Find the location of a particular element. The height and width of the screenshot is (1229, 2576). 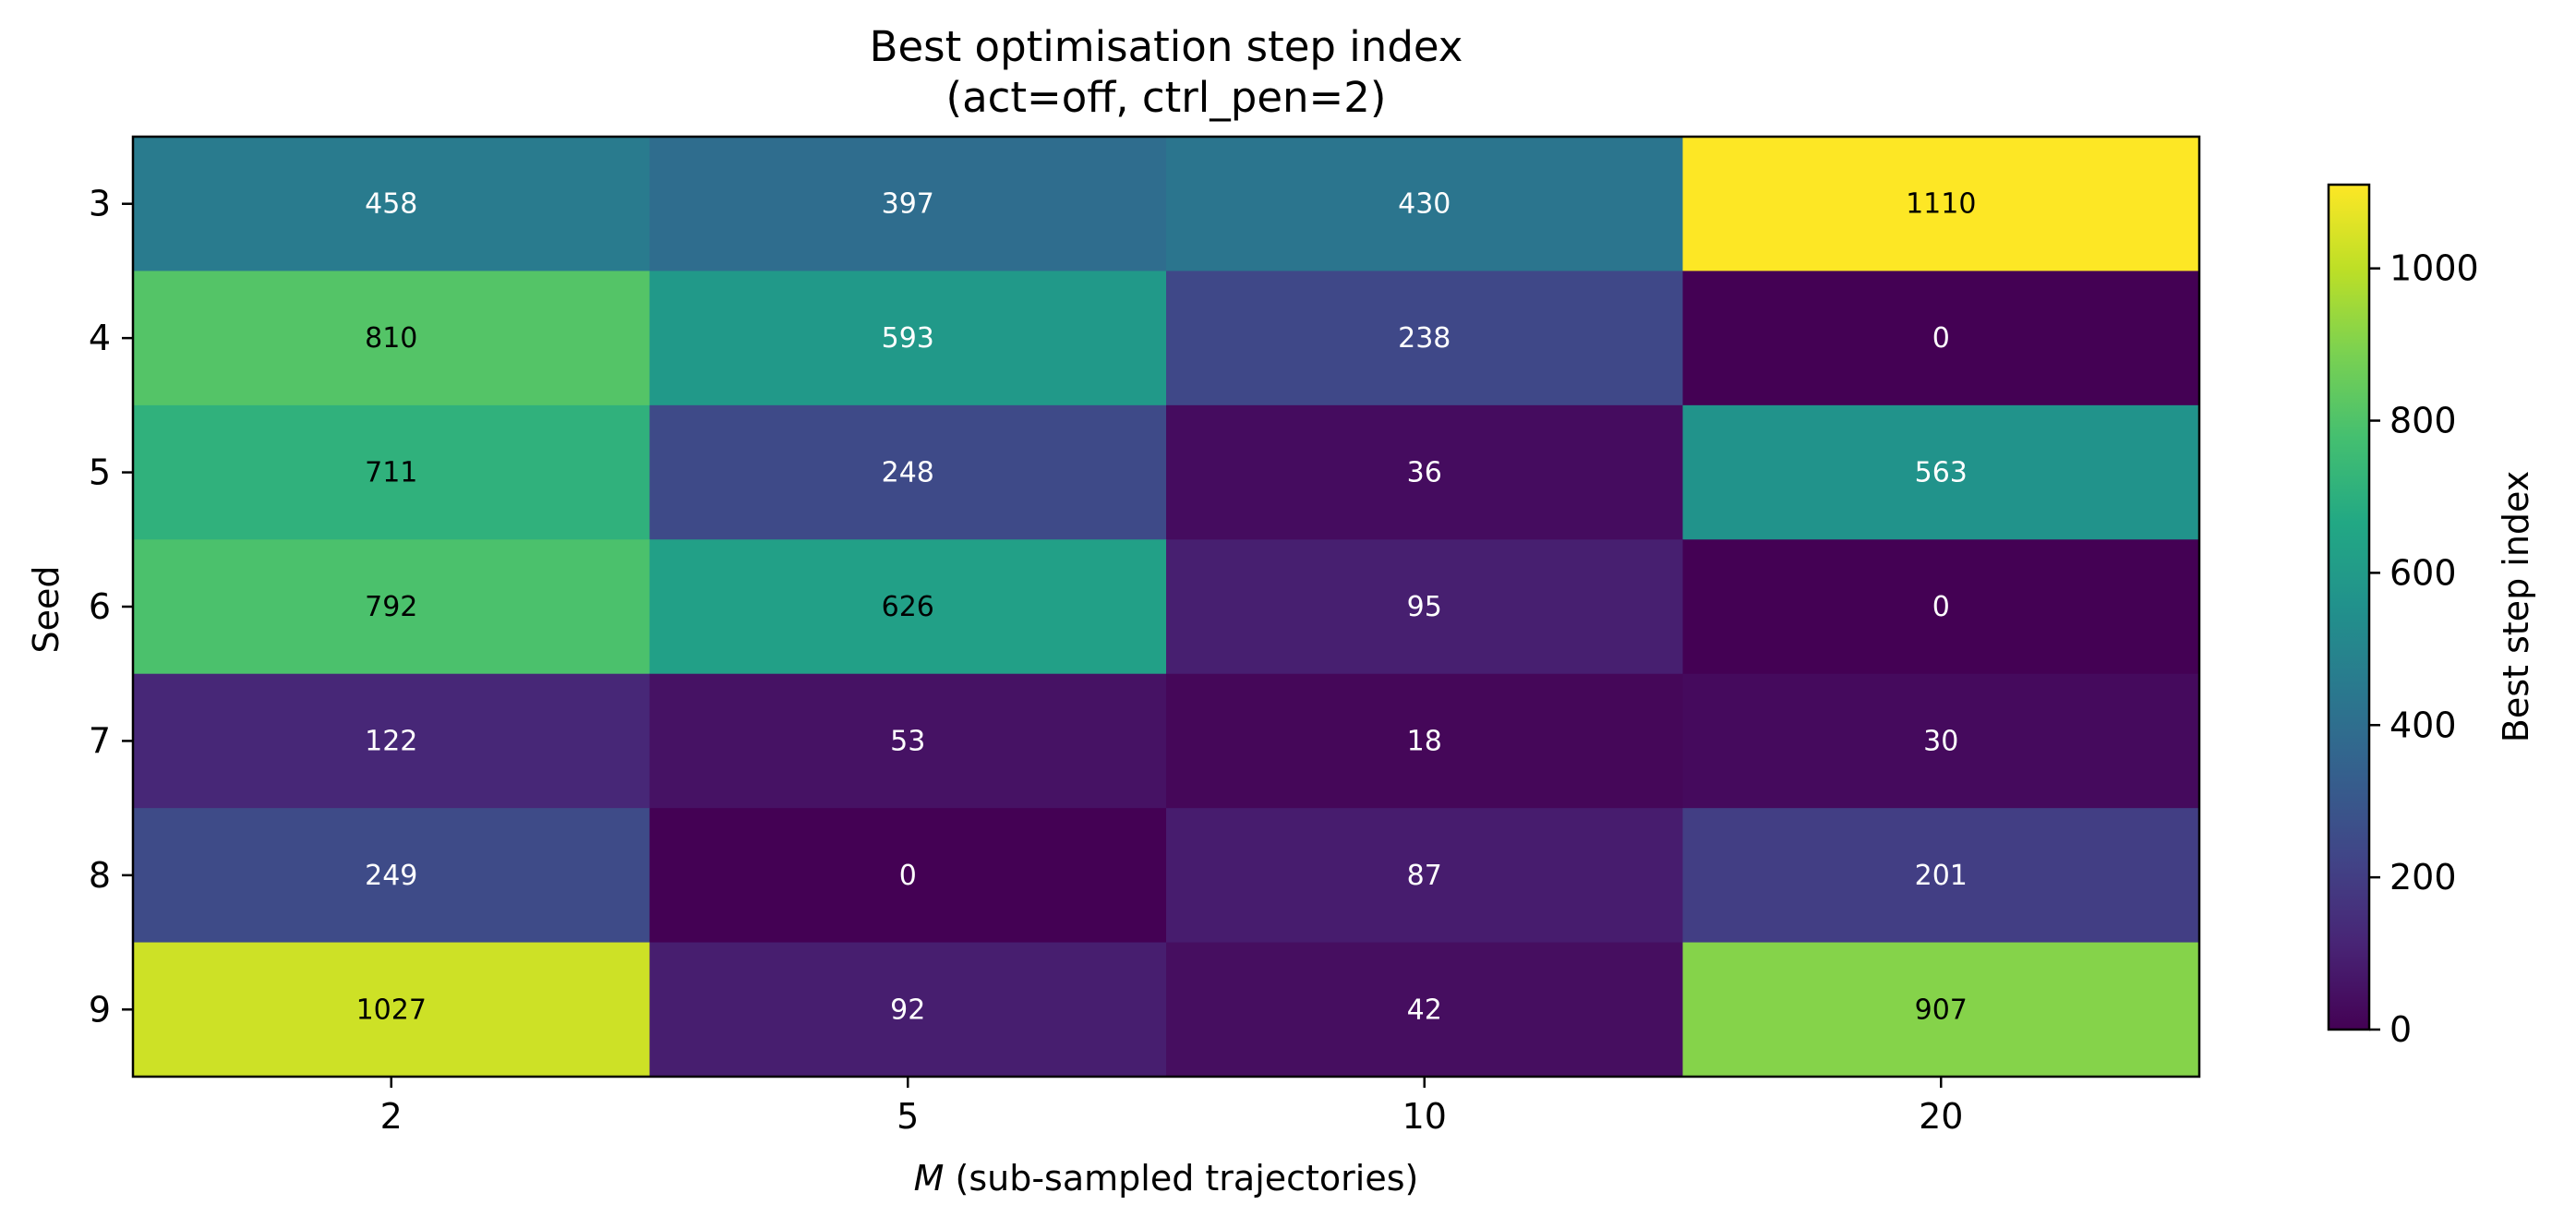

y-tick-label: 3 is located at coordinates (100, 204).